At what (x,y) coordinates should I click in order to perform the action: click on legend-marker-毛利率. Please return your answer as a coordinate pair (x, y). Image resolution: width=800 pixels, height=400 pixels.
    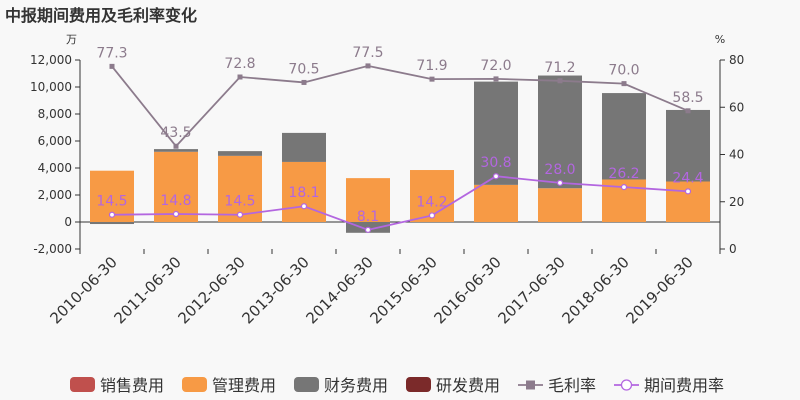
    Looking at the image, I should click on (530, 385).